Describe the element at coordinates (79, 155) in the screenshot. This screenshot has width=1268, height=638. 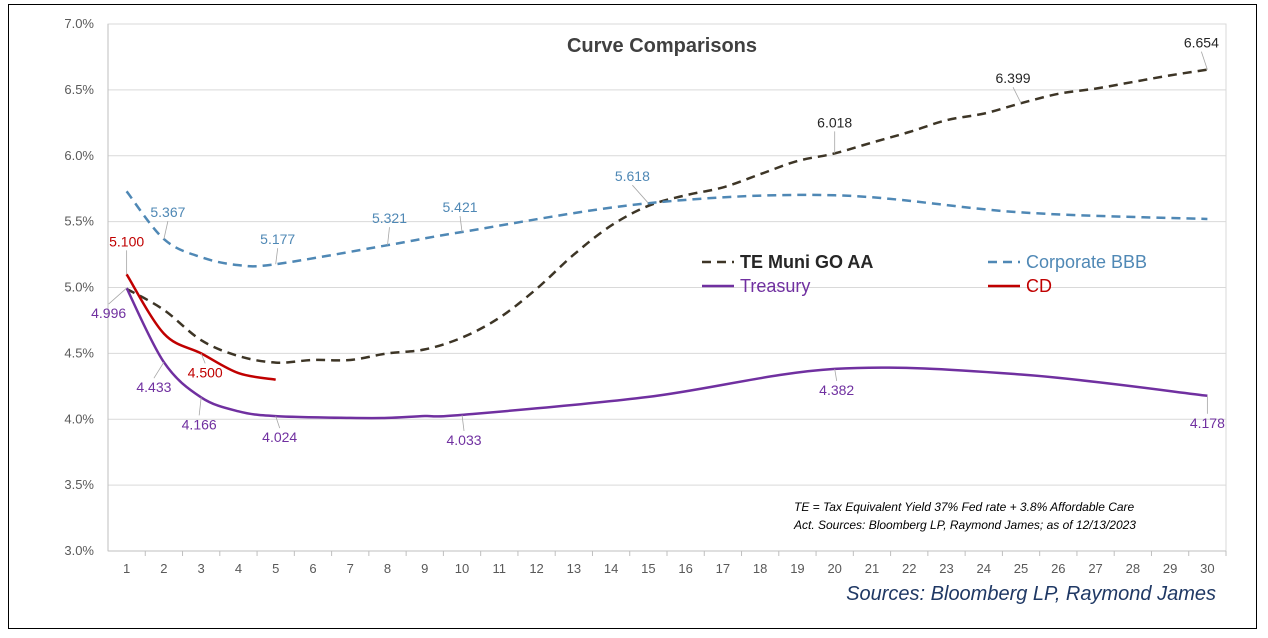
I see `y-tick-label: 6.0%` at that location.